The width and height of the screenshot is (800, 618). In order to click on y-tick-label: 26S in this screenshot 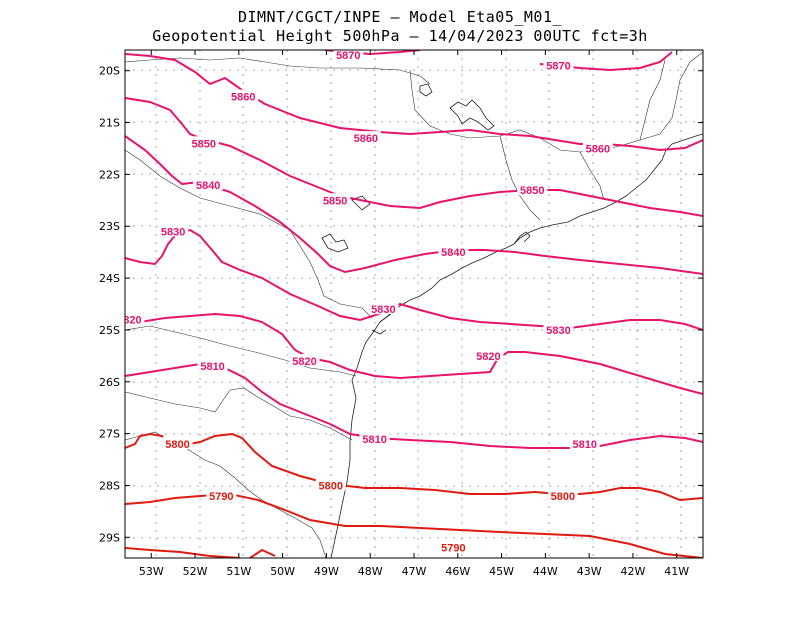, I will do `click(109, 382)`.